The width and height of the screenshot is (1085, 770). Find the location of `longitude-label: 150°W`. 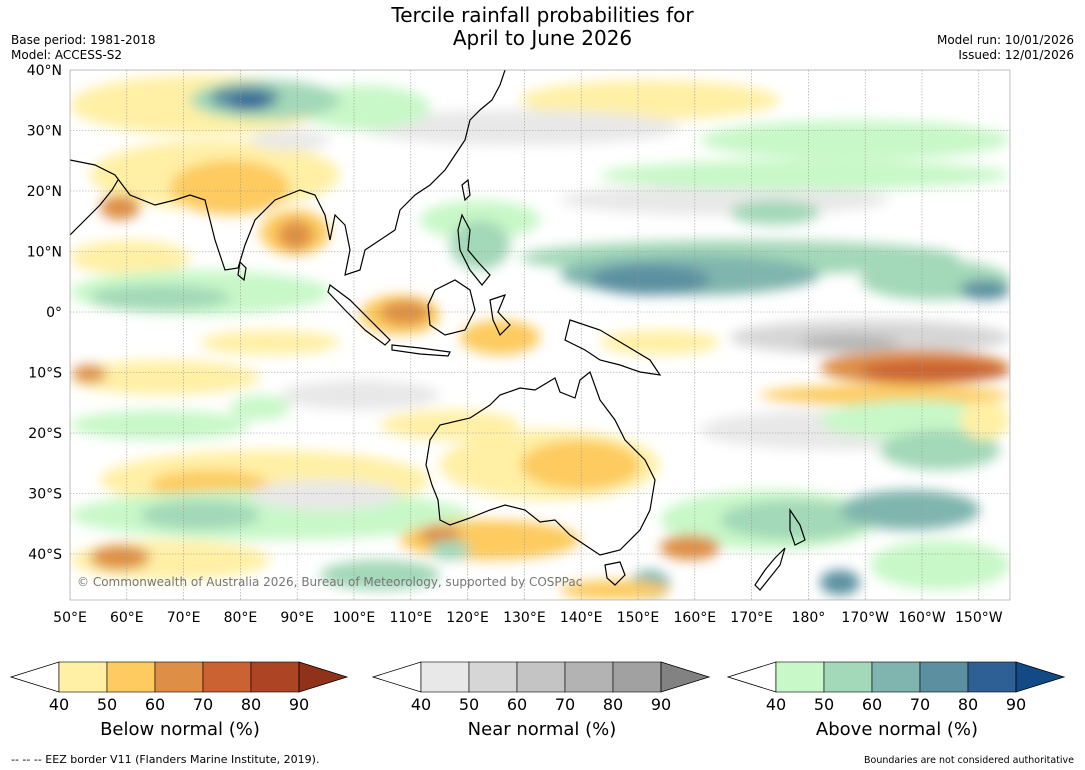

longitude-label: 150°W is located at coordinates (979, 618).